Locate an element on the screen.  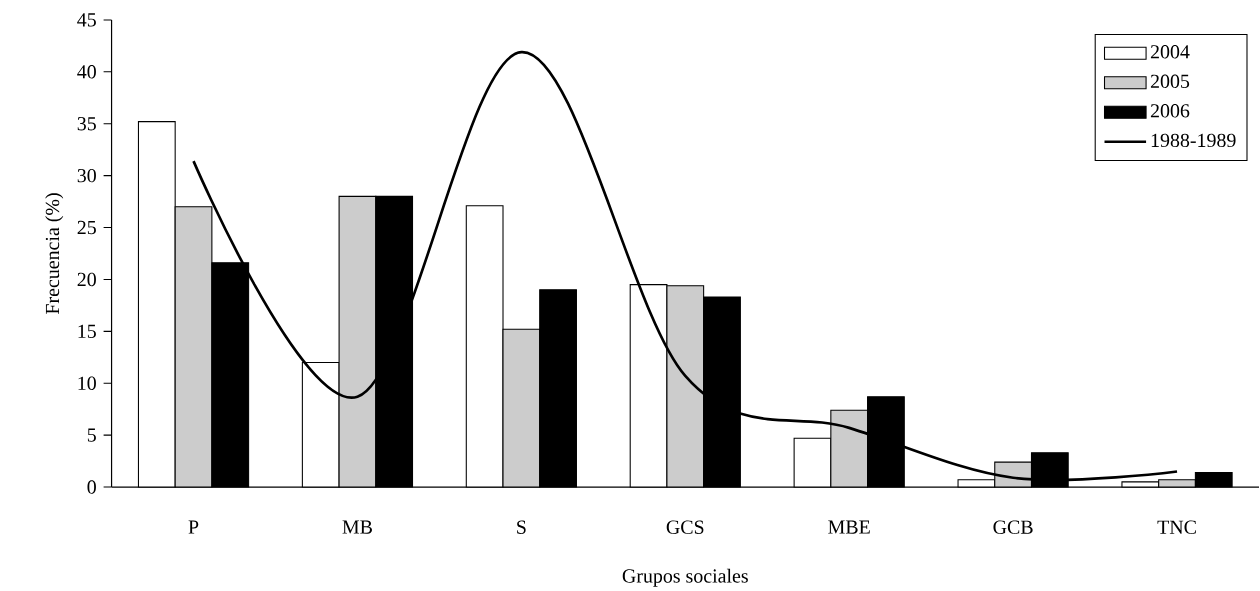
x-axis-title: Grupos sociales is located at coordinates (685, 577).